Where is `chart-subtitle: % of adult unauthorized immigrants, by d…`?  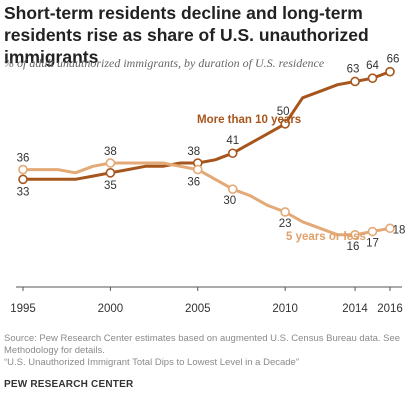
chart-subtitle: % of adult unauthorized immigrants, by d… is located at coordinates (164, 63).